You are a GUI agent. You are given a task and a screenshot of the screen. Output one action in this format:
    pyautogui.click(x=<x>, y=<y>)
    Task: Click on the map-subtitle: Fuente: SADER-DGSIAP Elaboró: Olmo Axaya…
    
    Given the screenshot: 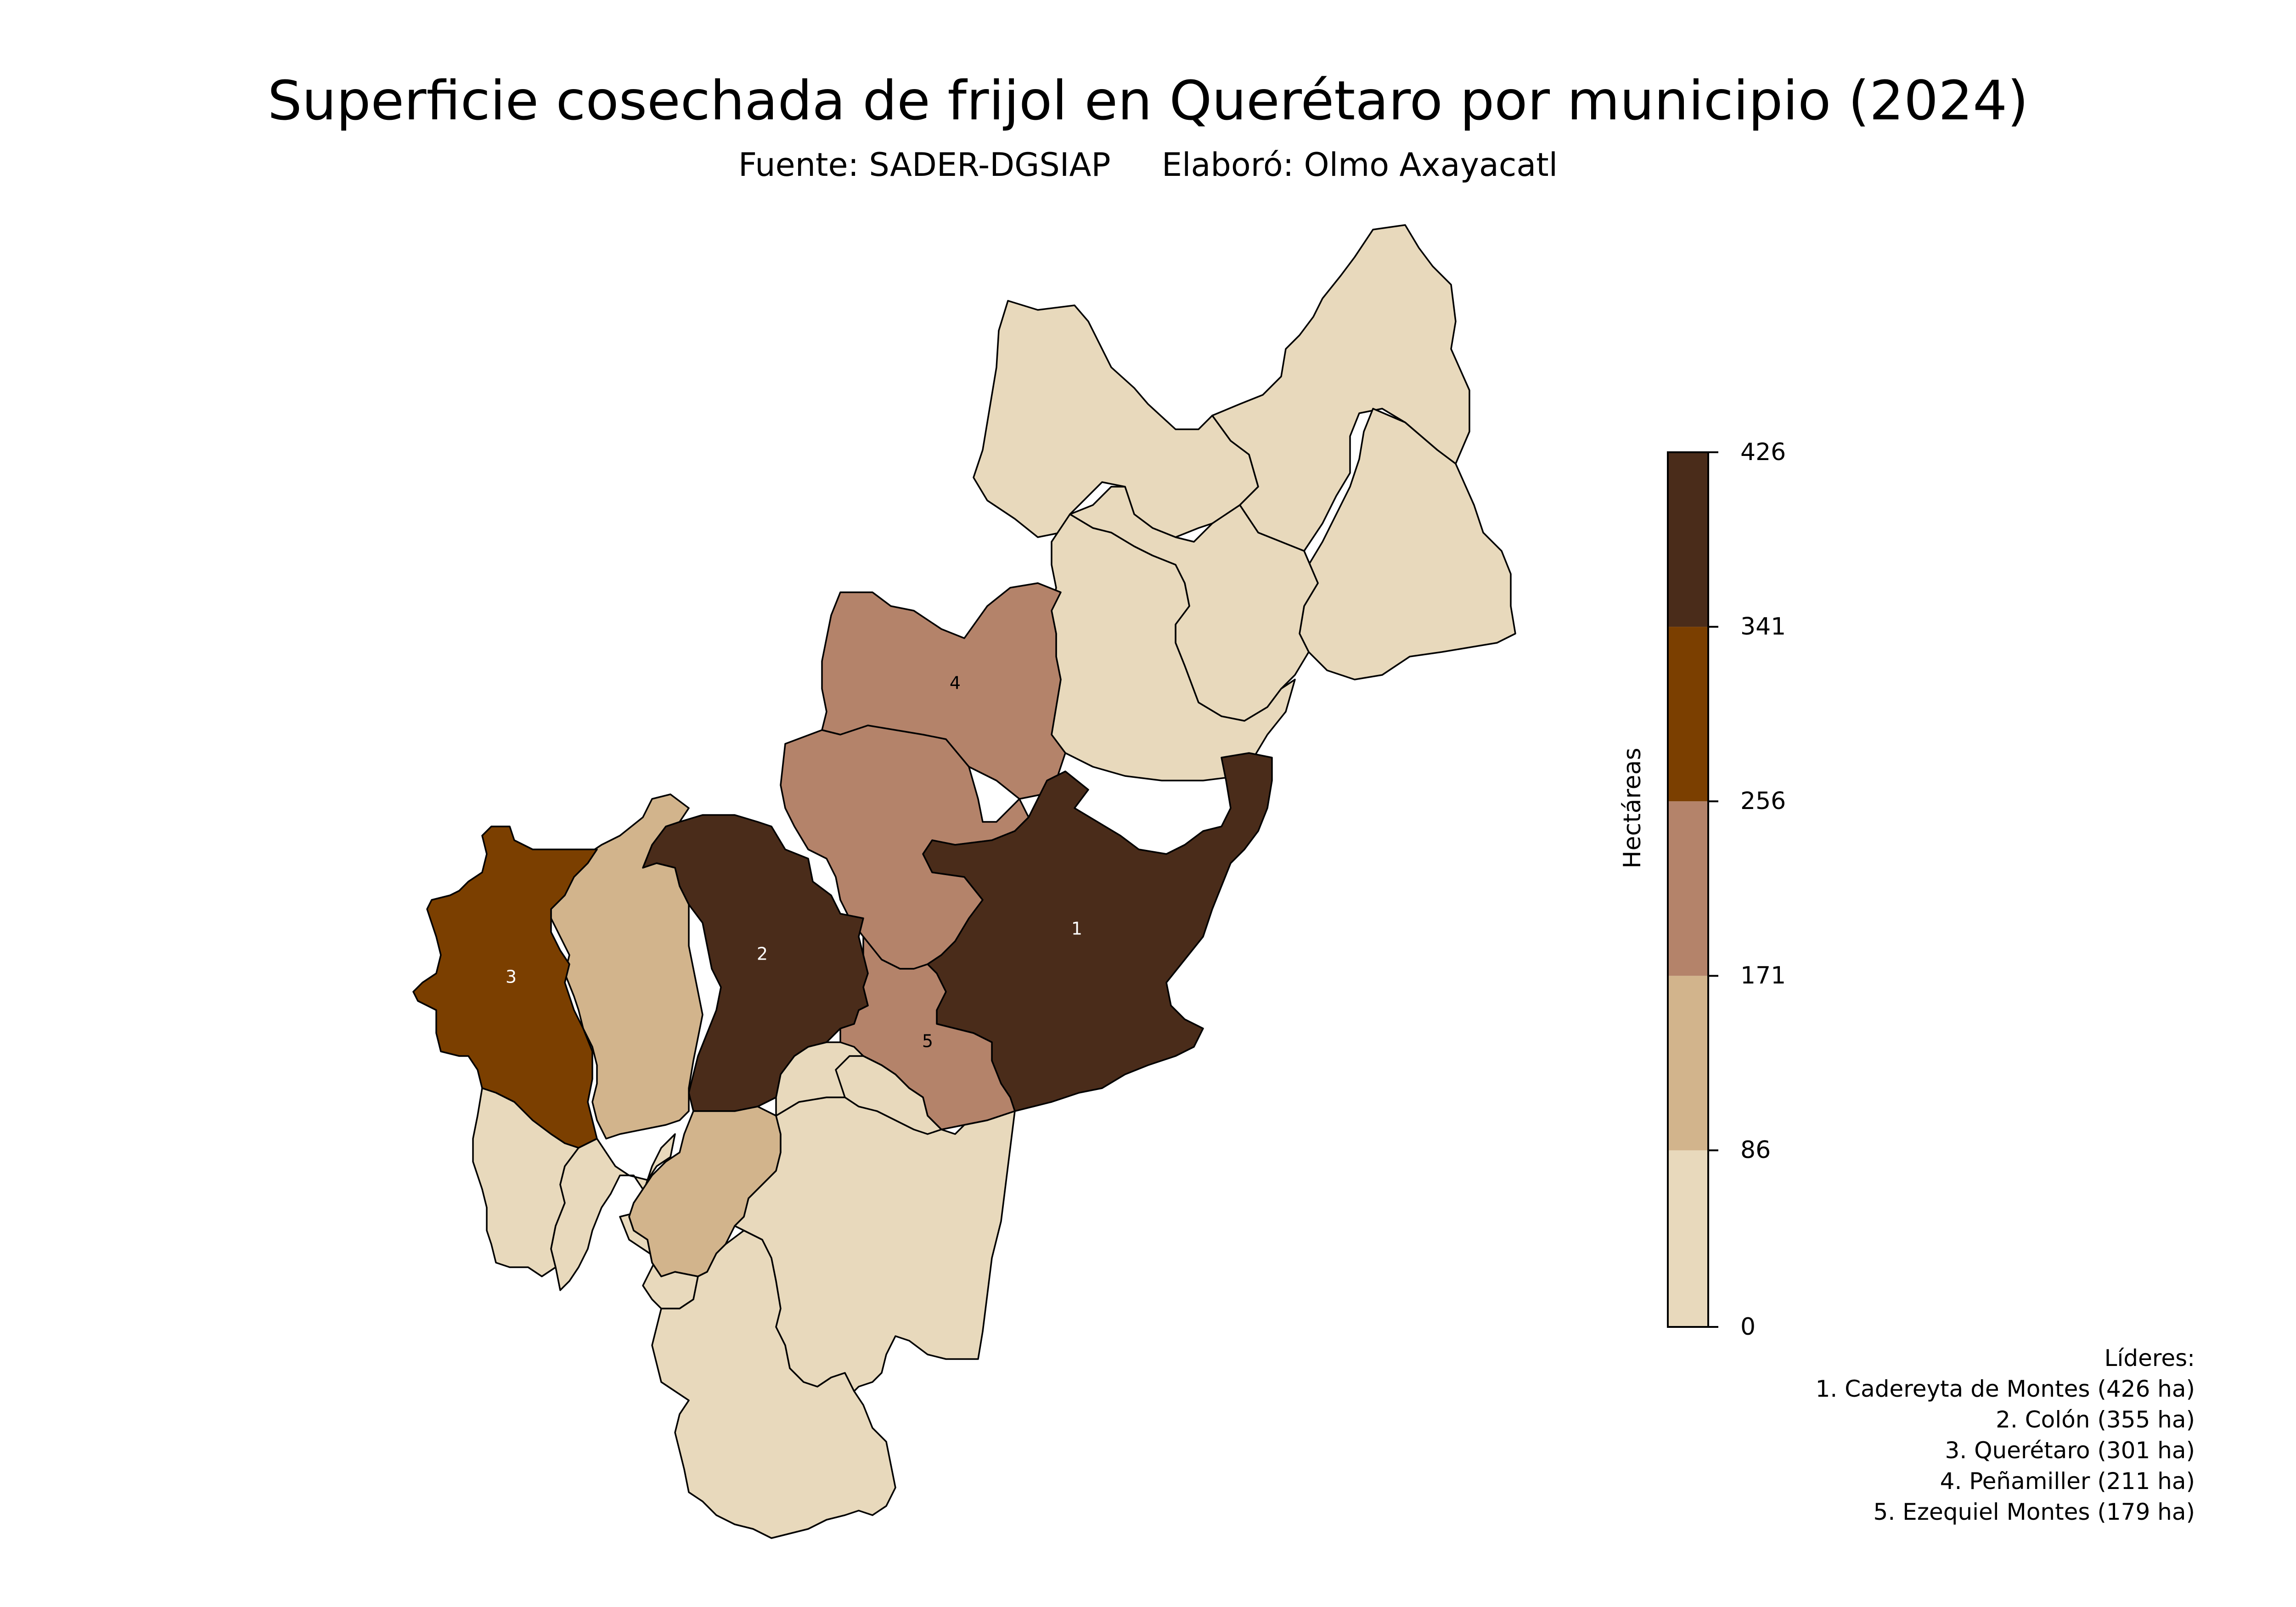 What is the action you would take?
    pyautogui.click(x=1148, y=165)
    